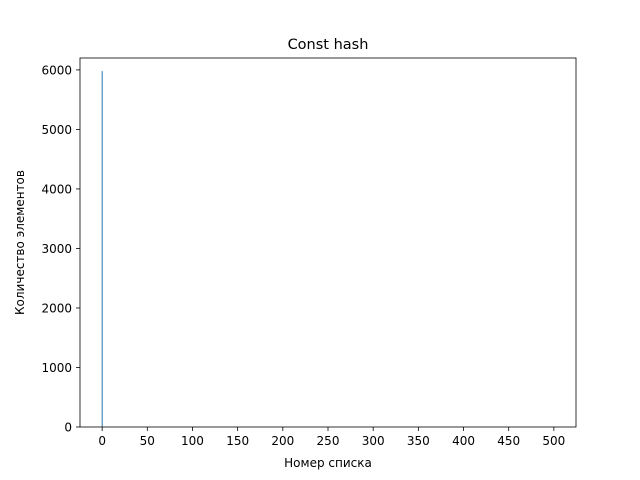 This screenshot has width=640, height=480. I want to click on y-tick-label: 0, so click(68, 428).